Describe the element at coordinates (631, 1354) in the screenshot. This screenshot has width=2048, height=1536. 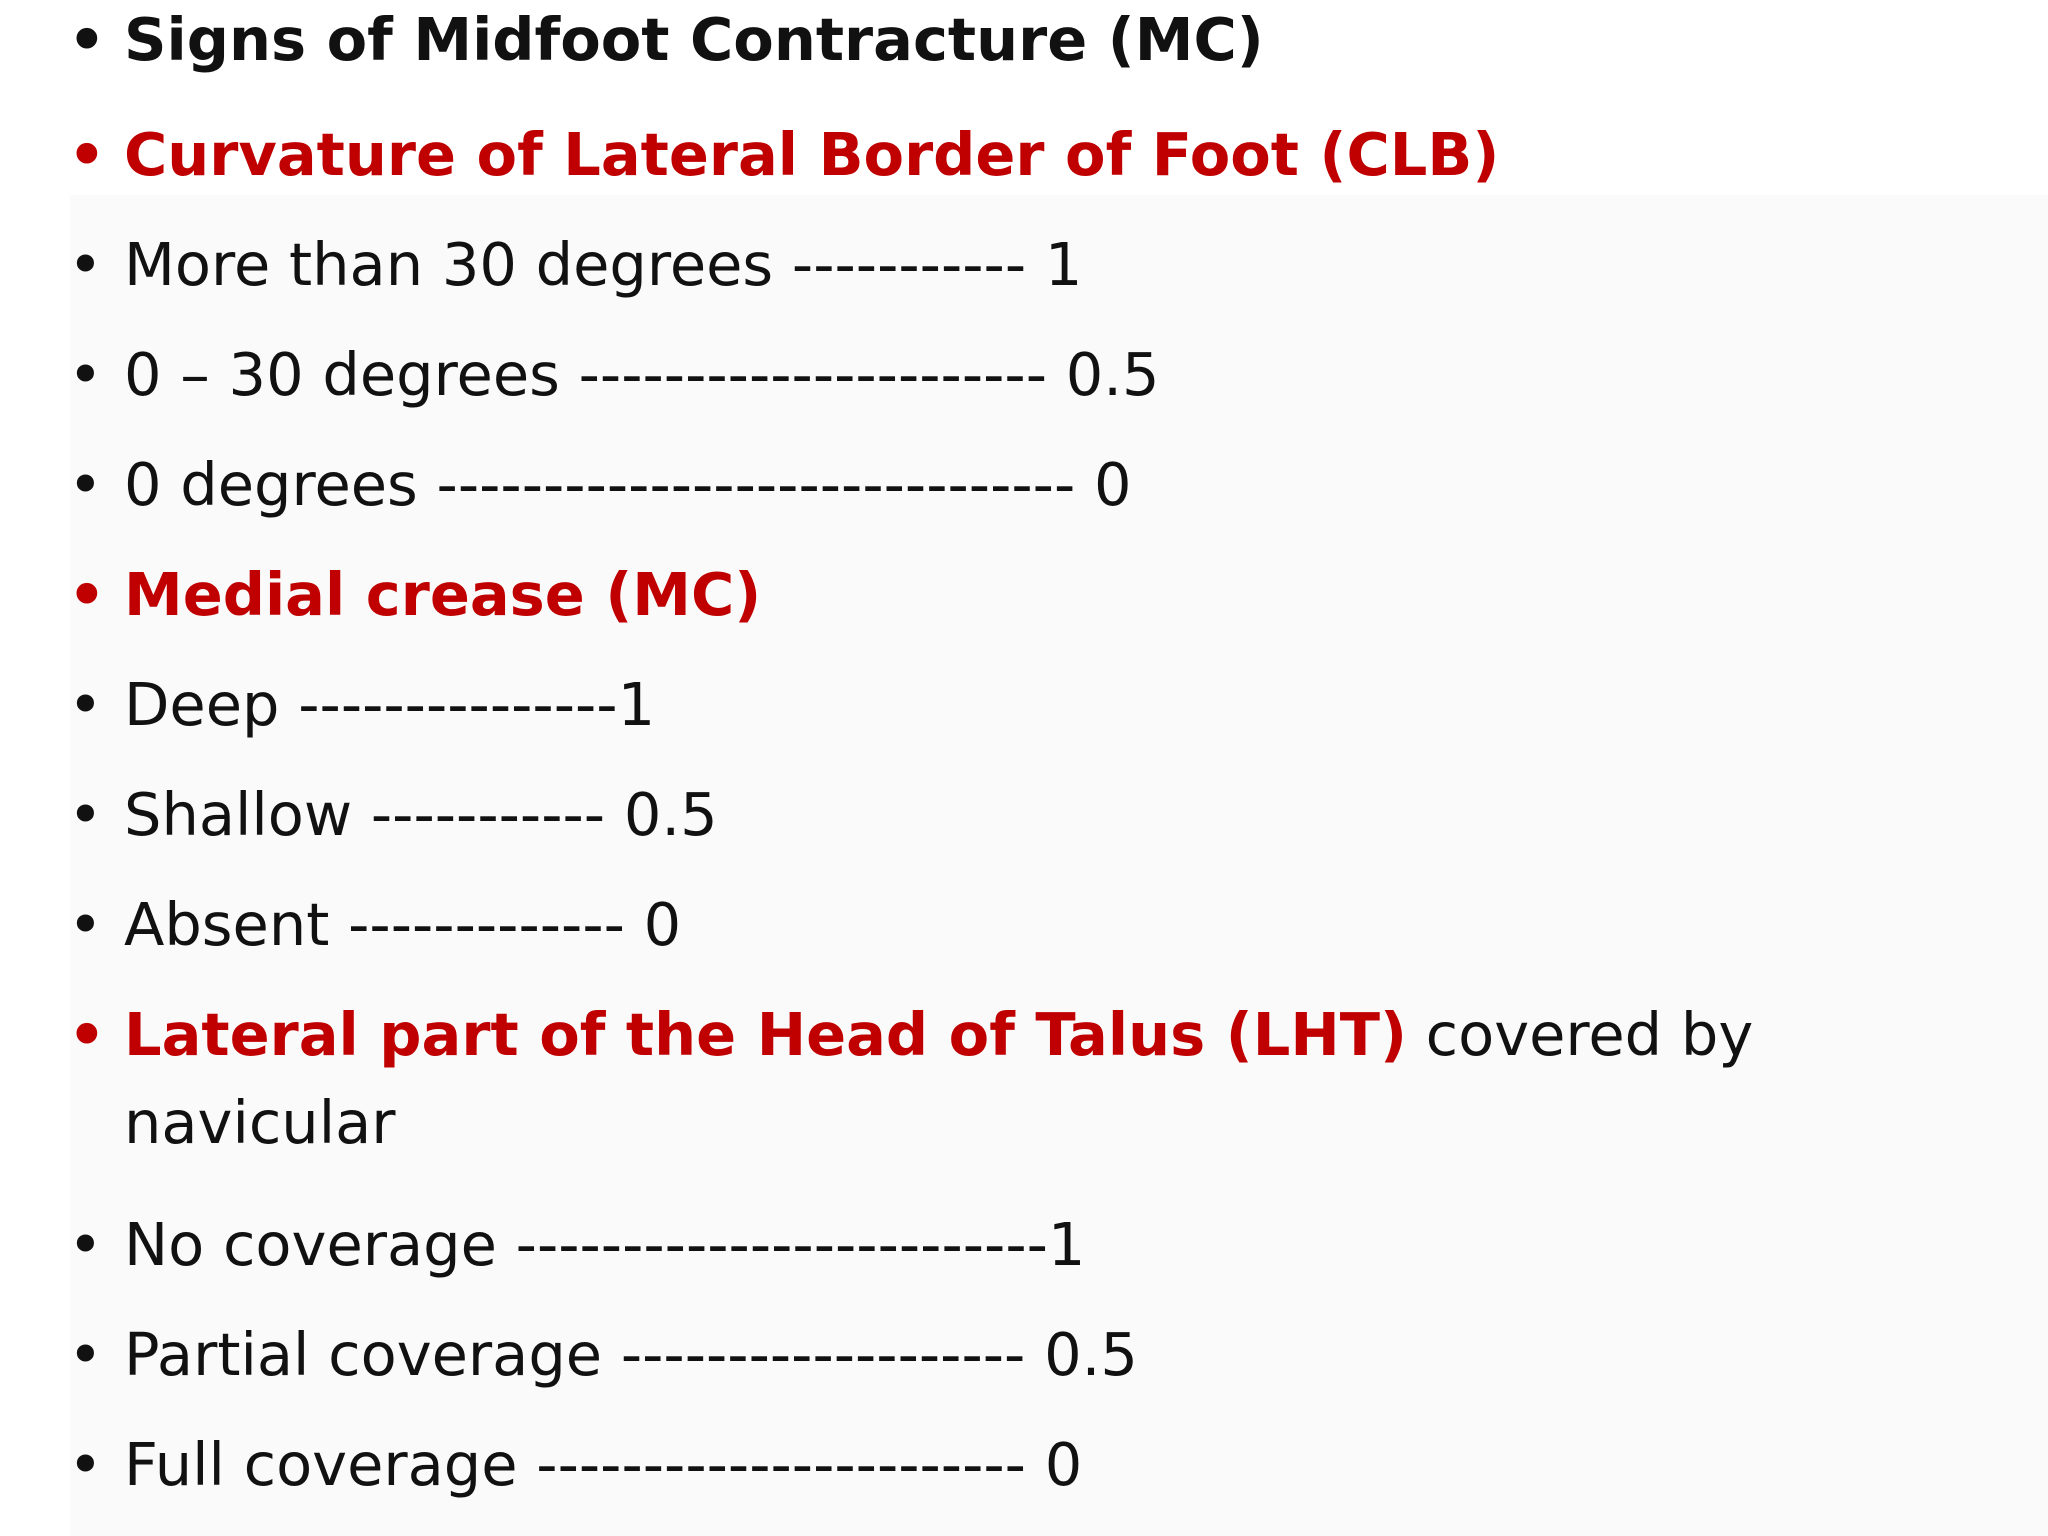
I see `list-item-text: Partial coverage ------------------- 0.5` at that location.